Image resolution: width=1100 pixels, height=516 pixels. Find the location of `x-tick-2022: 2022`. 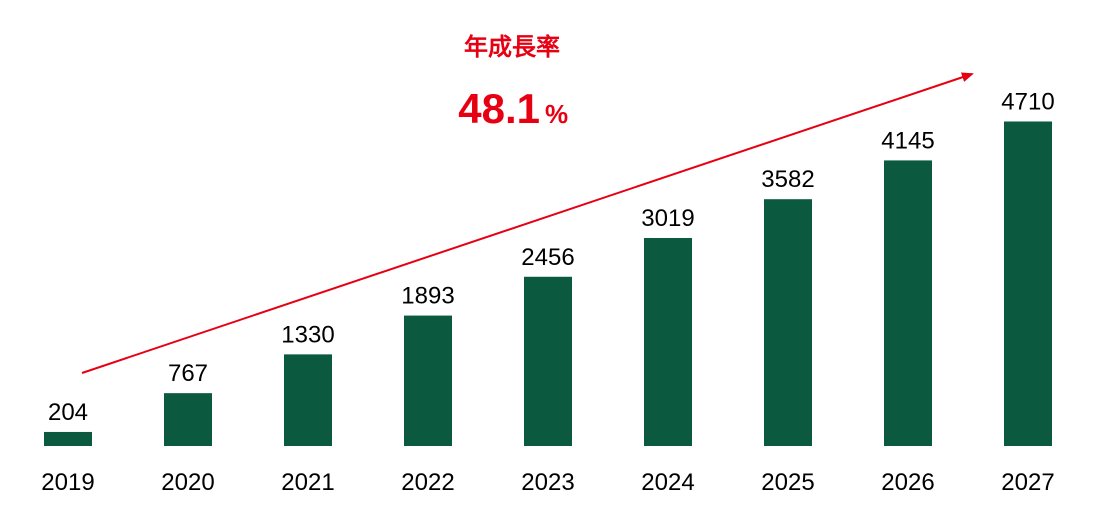

x-tick-2022: 2022 is located at coordinates (427, 482).